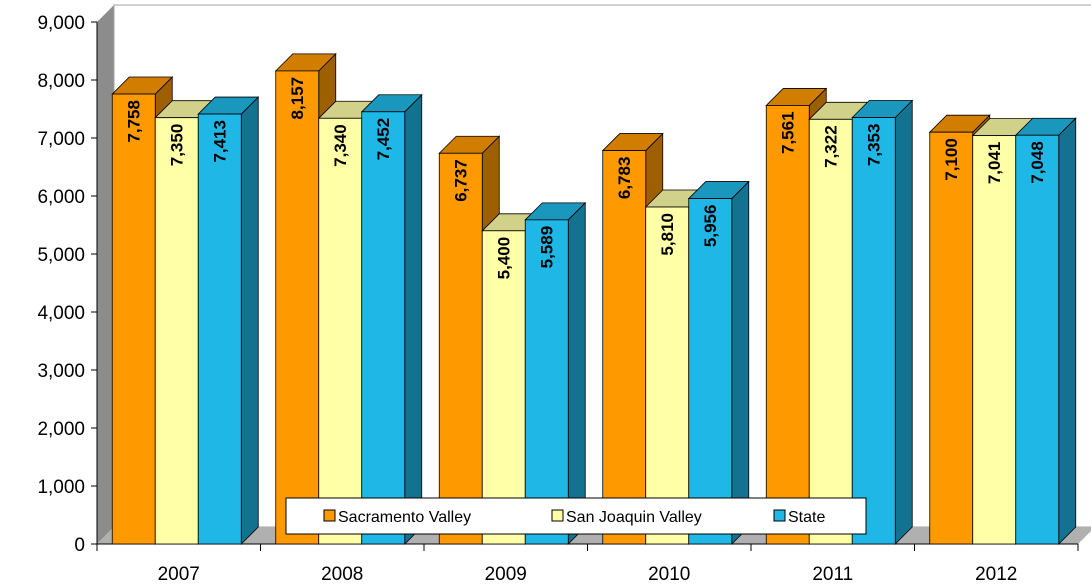 Image resolution: width=1091 pixels, height=587 pixels. I want to click on y-tick-label: 6,000, so click(61, 197).